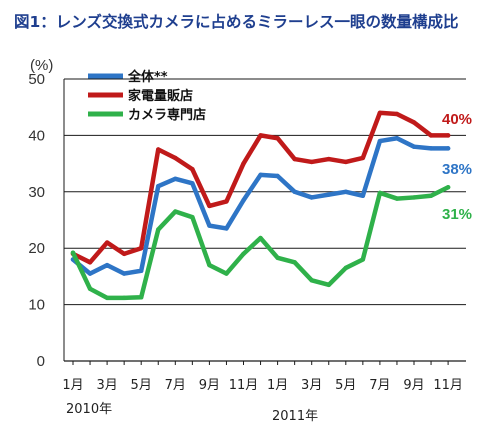  What do you see at coordinates (36, 248) in the screenshot?
I see `y-tick-label: 20` at bounding box center [36, 248].